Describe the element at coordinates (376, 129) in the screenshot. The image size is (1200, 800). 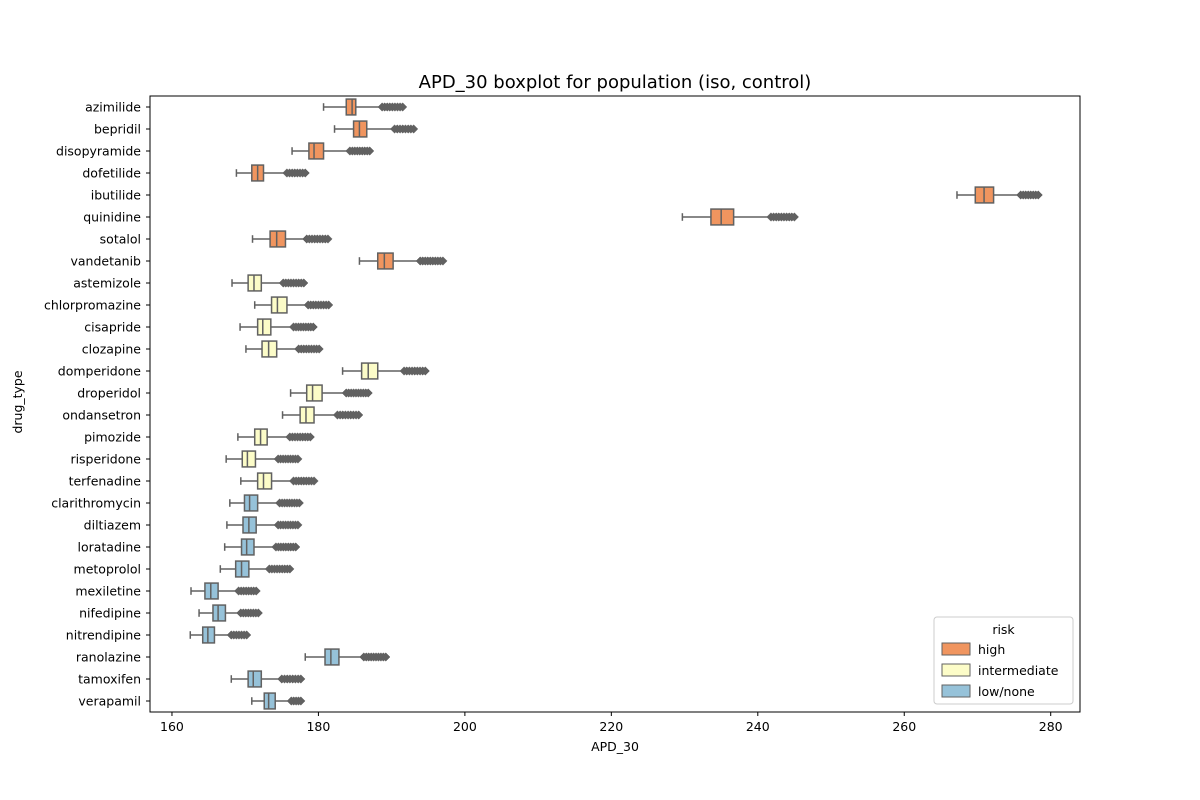
I see `box-bepridil` at that location.